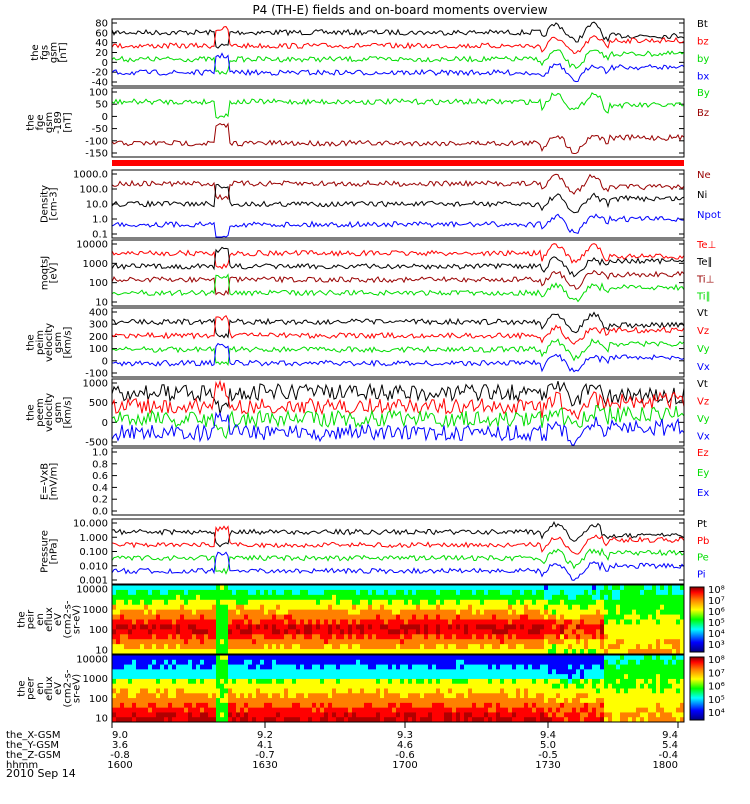 Image resolution: width=750 pixels, height=804 pixels. Describe the element at coordinates (398, 52) in the screenshot. I see `panel-frame` at that location.